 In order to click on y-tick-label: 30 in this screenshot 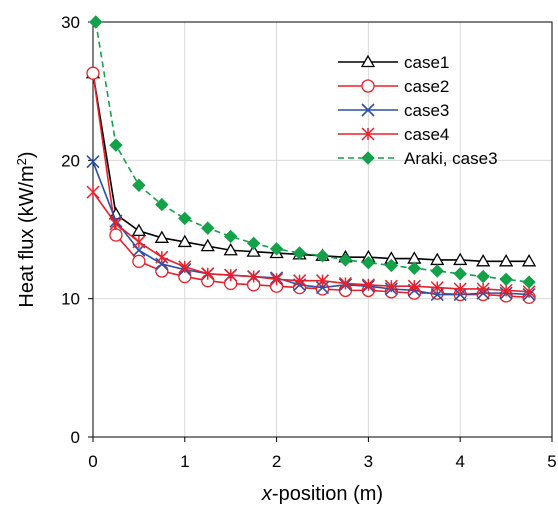, I will do `click(70, 22)`.